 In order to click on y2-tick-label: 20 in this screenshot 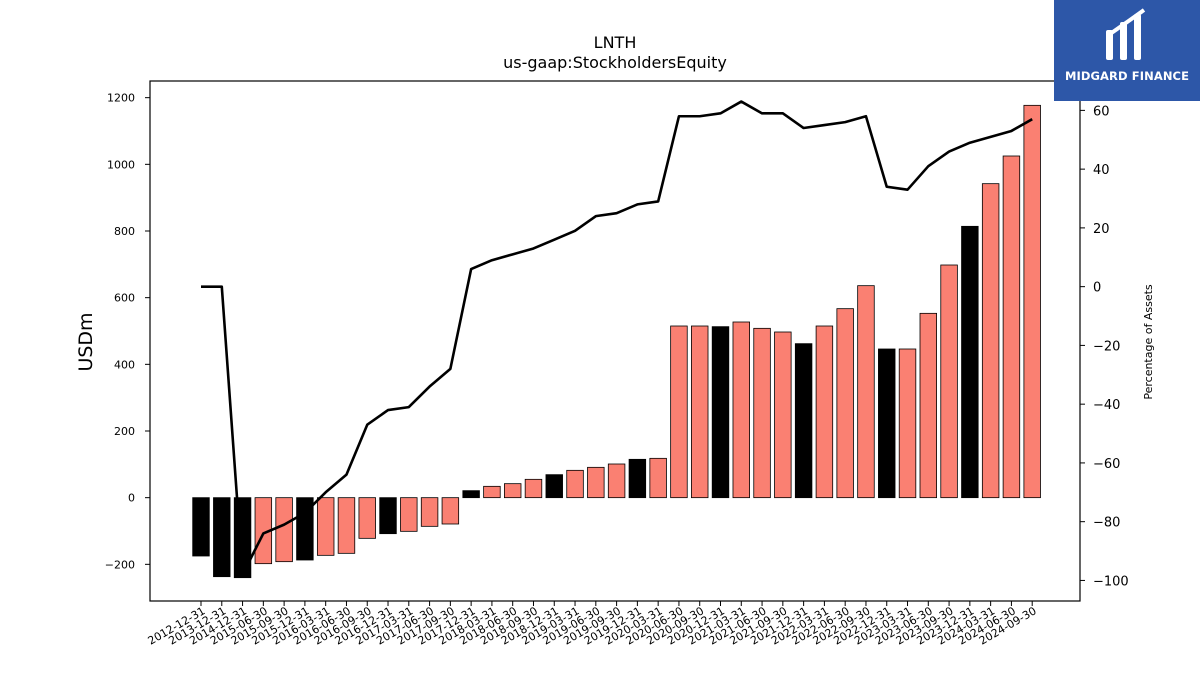, I will do `click(1101, 229)`.